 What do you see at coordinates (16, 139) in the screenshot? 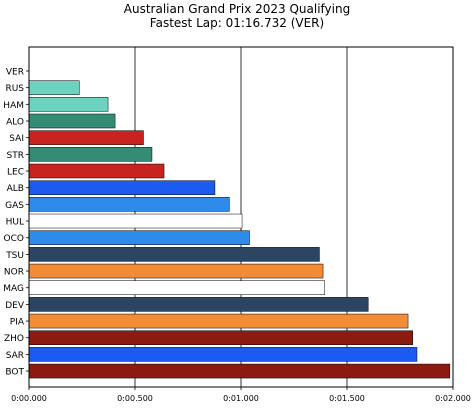
I see `category-label: SAI` at bounding box center [16, 139].